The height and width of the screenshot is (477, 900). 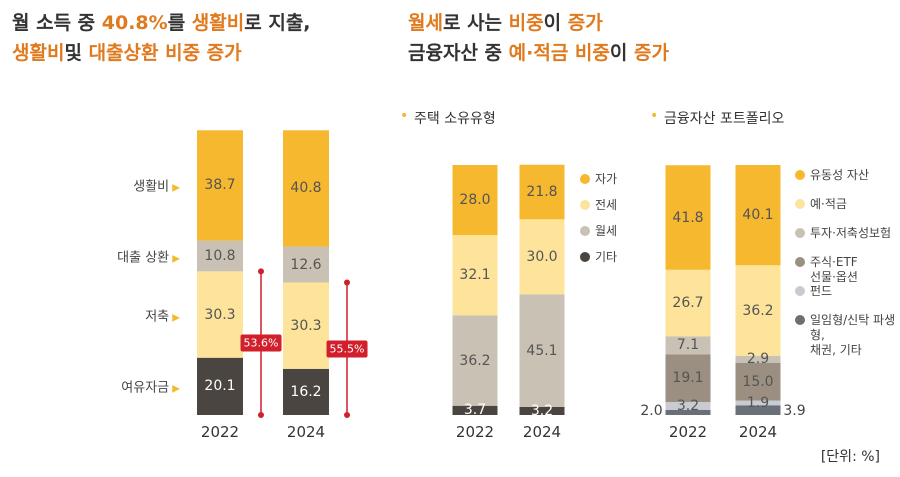 I want to click on value-label: 21.8, so click(x=542, y=192).